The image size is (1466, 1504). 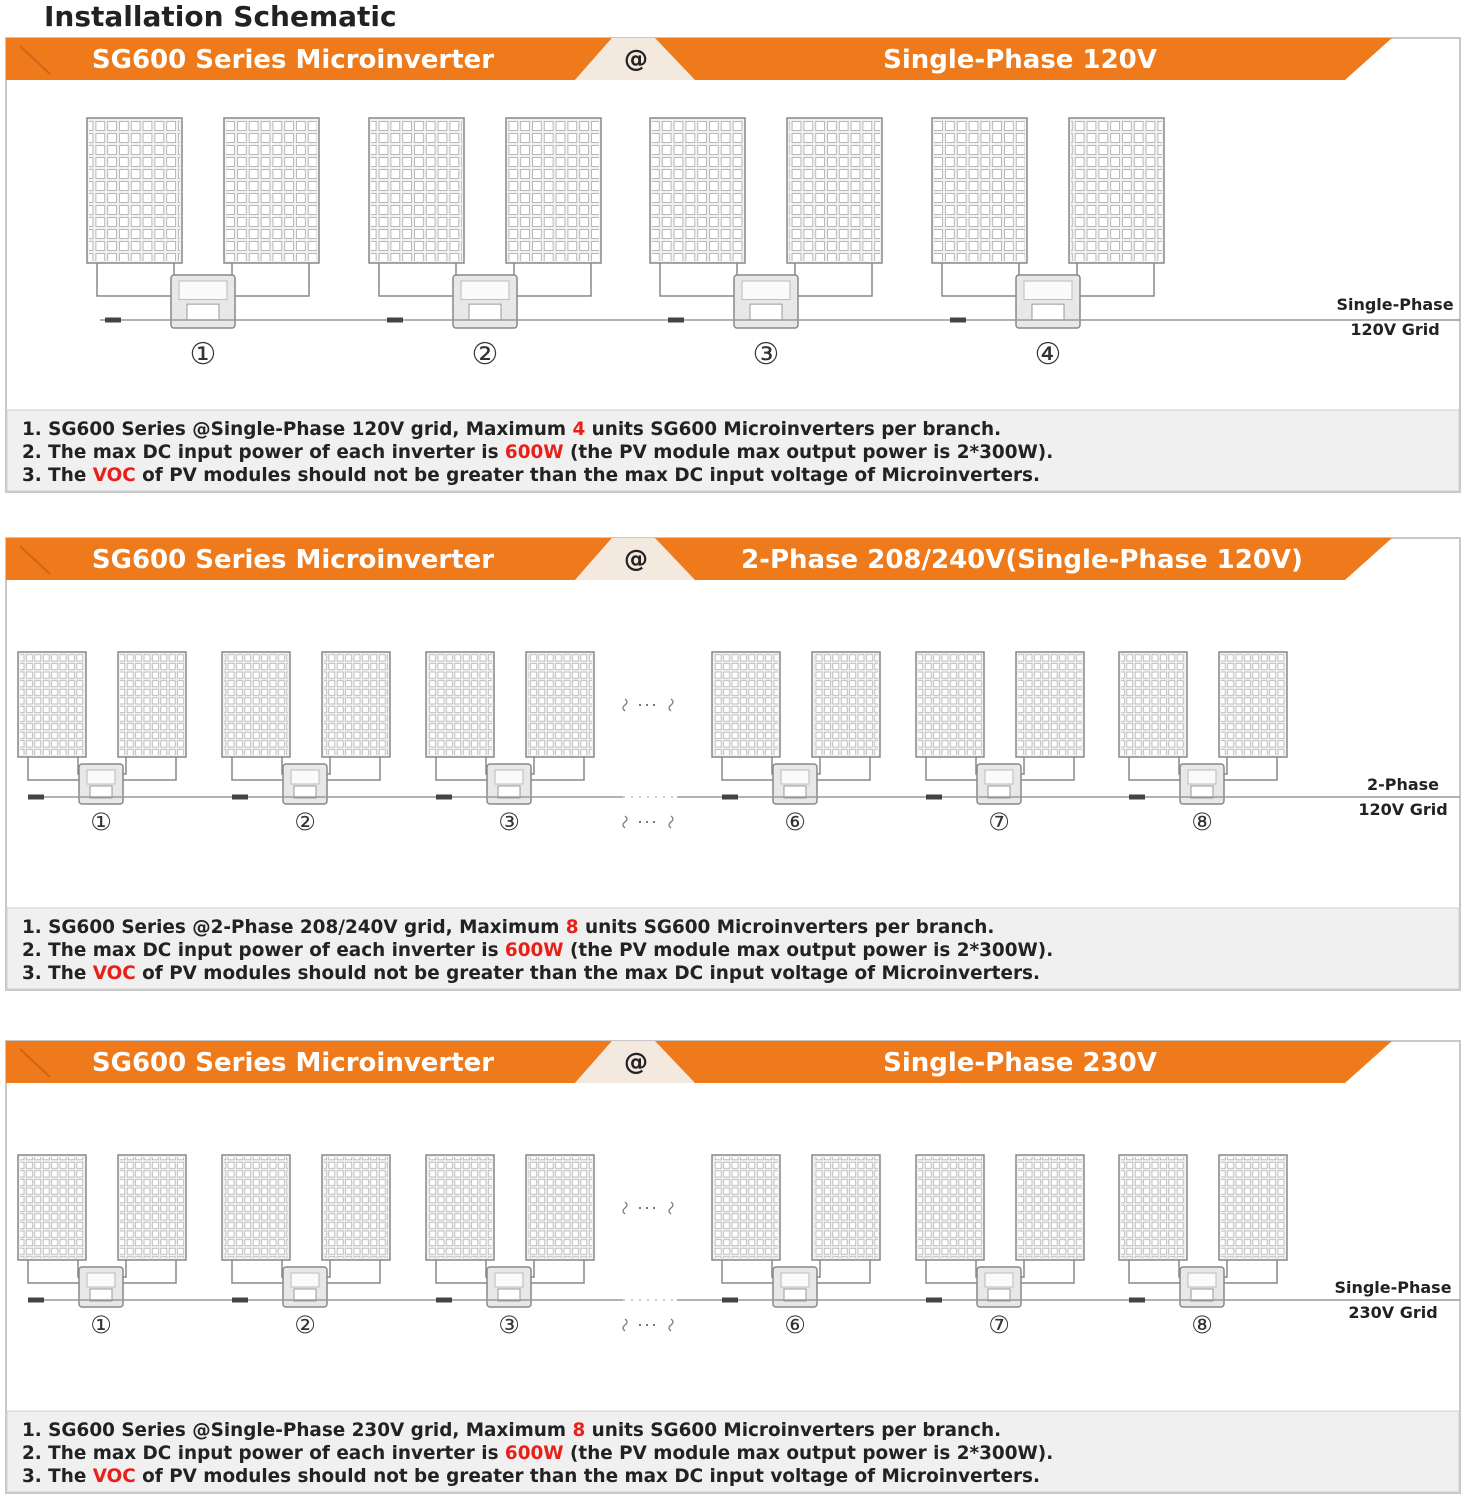 What do you see at coordinates (766, 354) in the screenshot?
I see `unit-number: ③` at bounding box center [766, 354].